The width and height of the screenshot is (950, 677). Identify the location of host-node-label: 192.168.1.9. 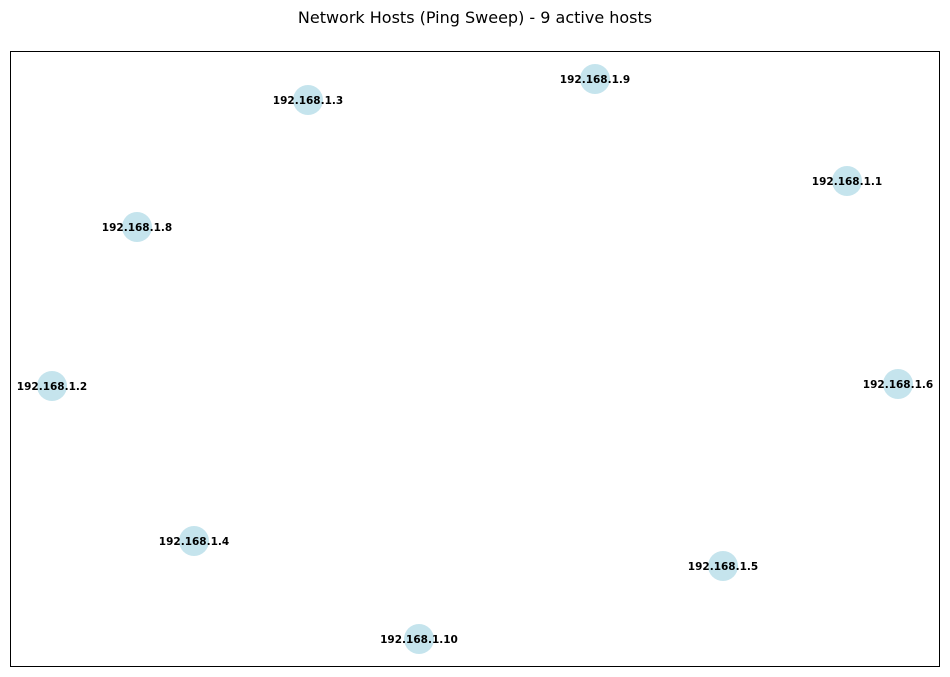
(595, 80).